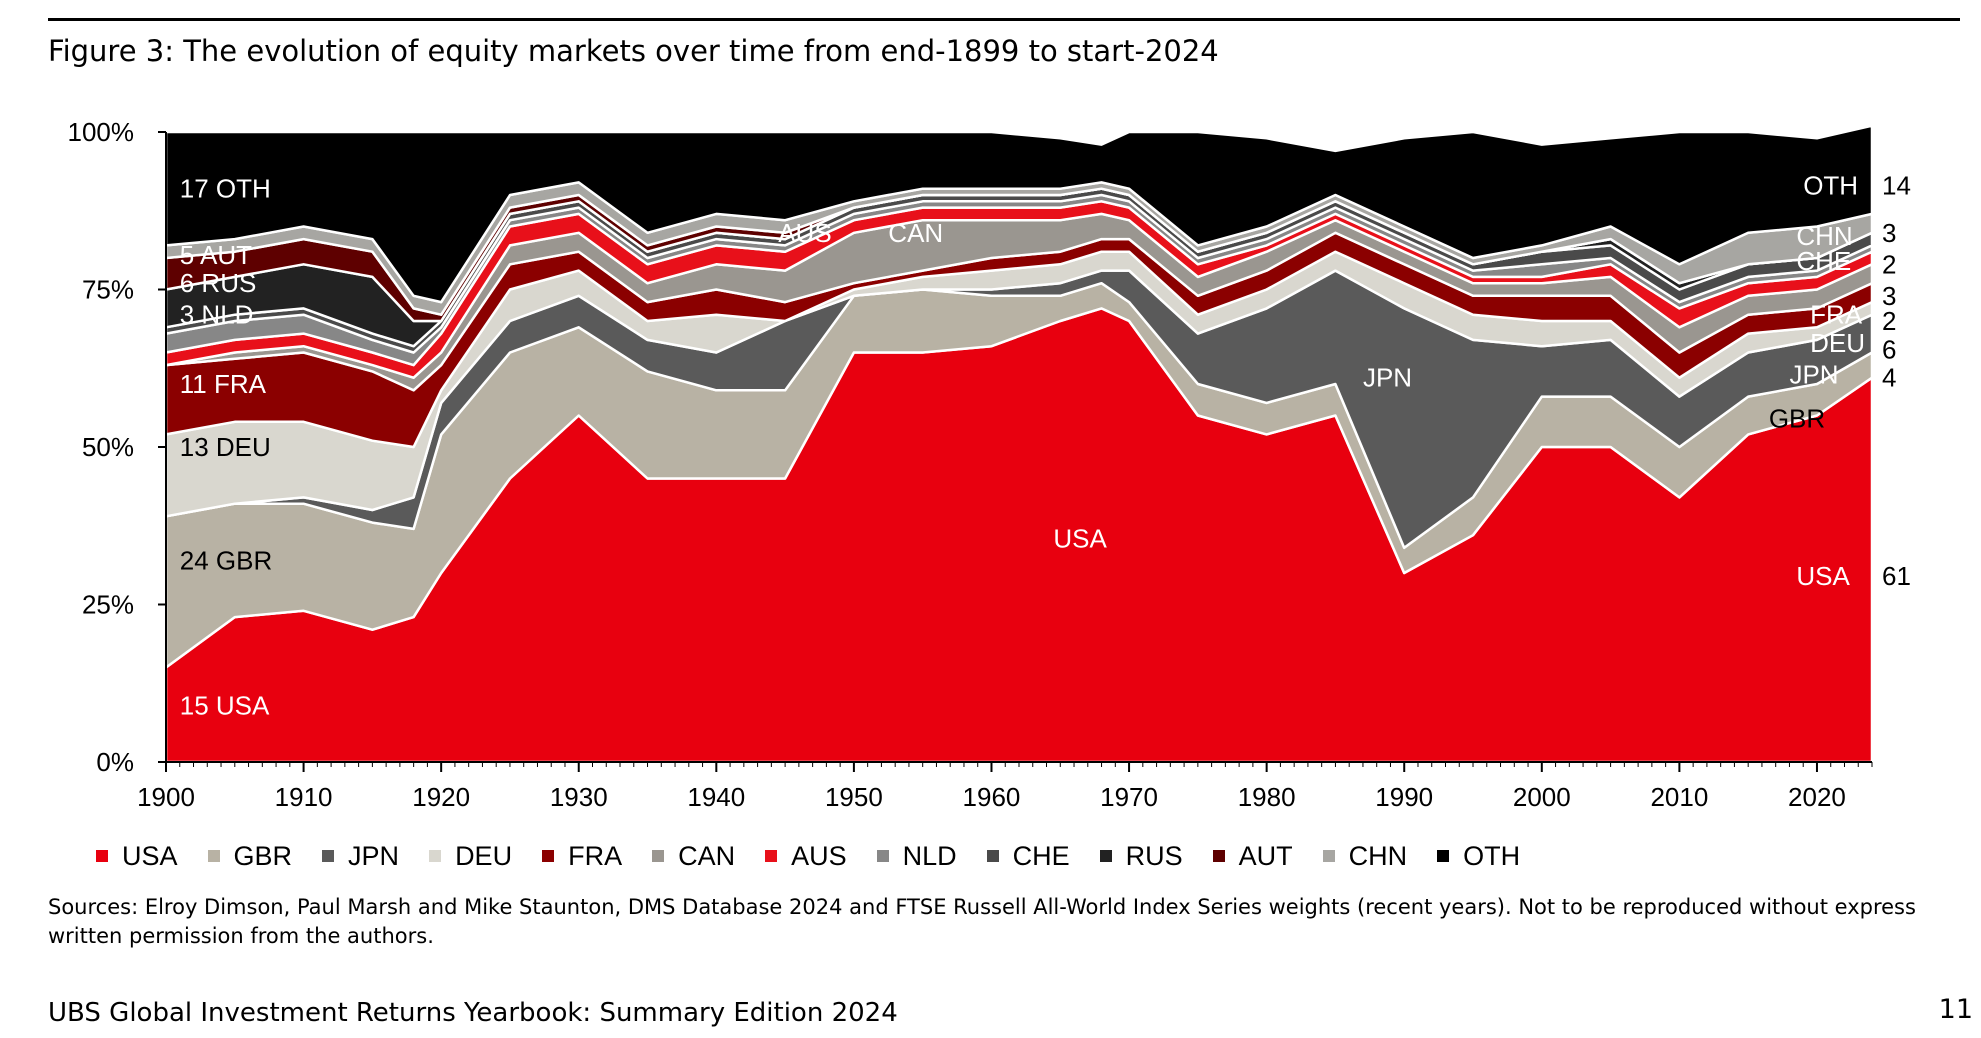 The width and height of the screenshot is (1981, 1038). What do you see at coordinates (1823, 261) in the screenshot?
I see `series-inline-label: CHE` at bounding box center [1823, 261].